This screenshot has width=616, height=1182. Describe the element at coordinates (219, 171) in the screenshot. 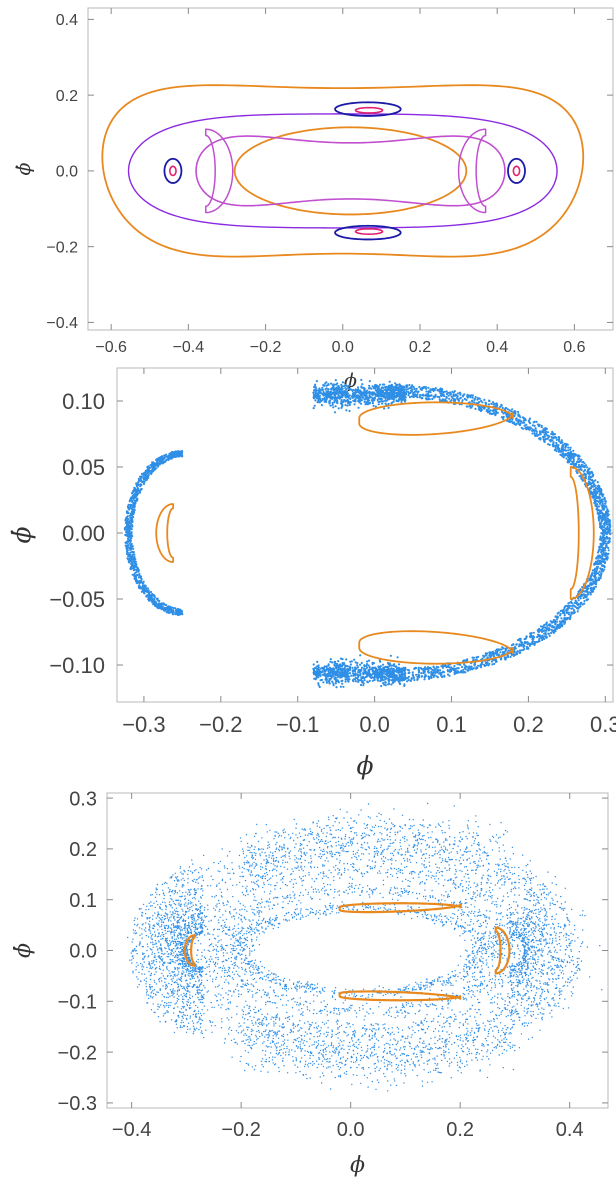

I see `island-violet-left` at that location.